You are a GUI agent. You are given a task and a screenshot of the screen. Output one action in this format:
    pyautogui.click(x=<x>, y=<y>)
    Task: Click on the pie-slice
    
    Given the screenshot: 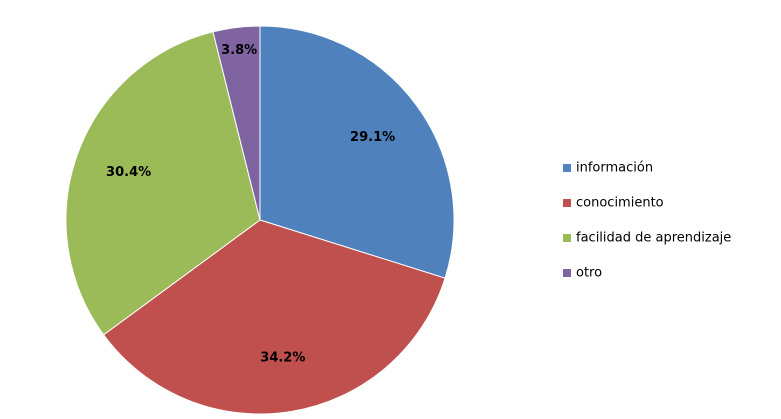 What is the action you would take?
    pyautogui.click(x=236, y=123)
    